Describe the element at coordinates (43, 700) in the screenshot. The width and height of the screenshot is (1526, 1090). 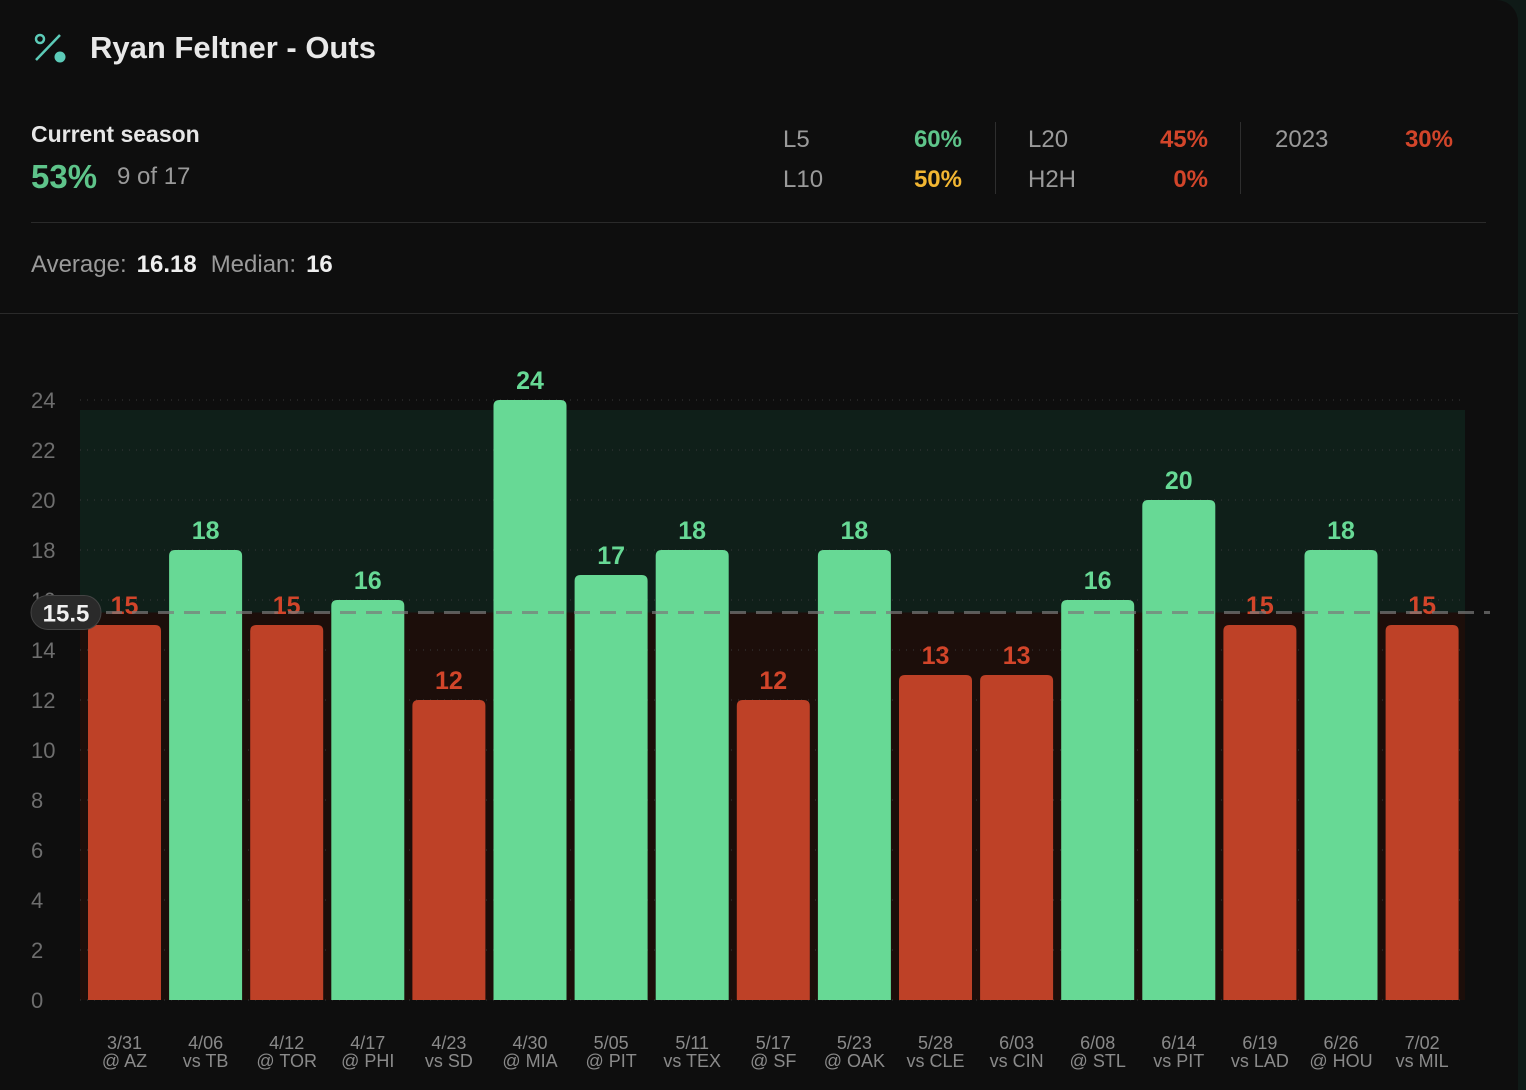
I see `y-tick-label: 12` at that location.